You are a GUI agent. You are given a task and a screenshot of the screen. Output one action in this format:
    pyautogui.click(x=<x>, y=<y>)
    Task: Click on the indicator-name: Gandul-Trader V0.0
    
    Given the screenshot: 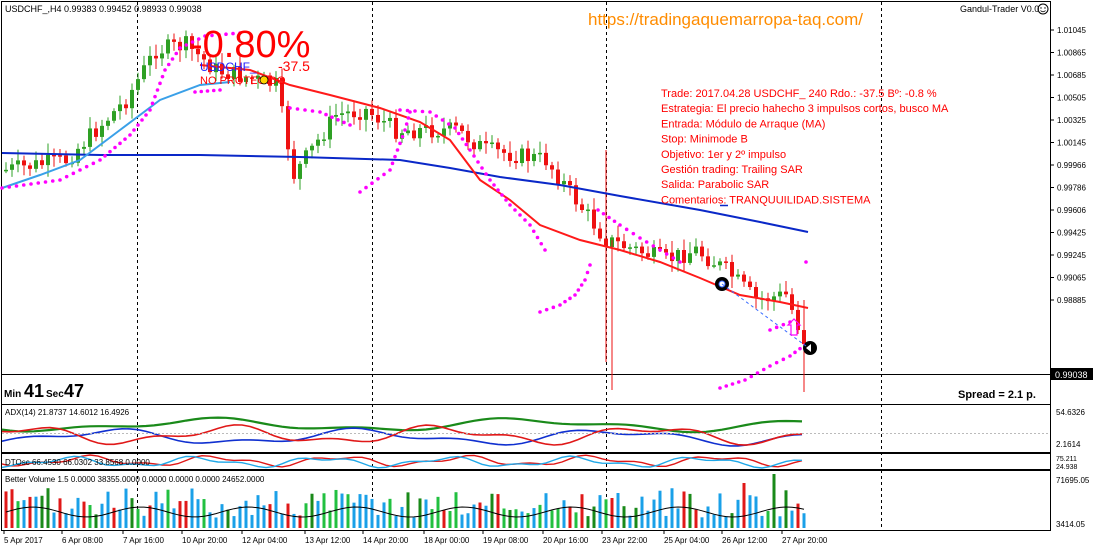 What is the action you would take?
    pyautogui.click(x=999, y=9)
    